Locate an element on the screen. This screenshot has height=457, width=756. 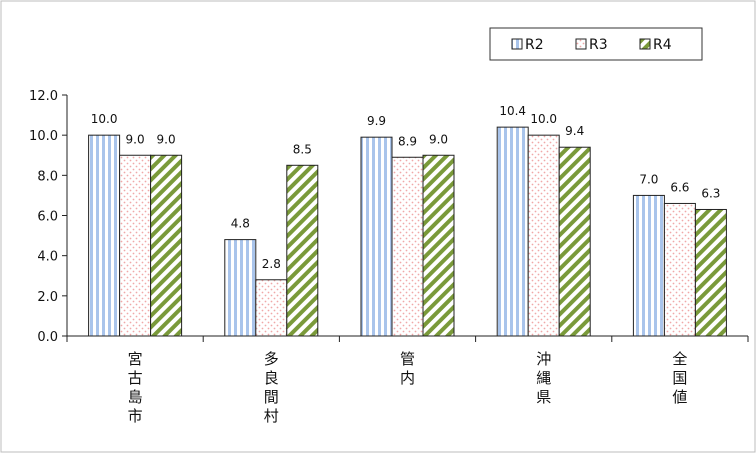
y-tick-label: 8.0 is located at coordinates (47, 176).